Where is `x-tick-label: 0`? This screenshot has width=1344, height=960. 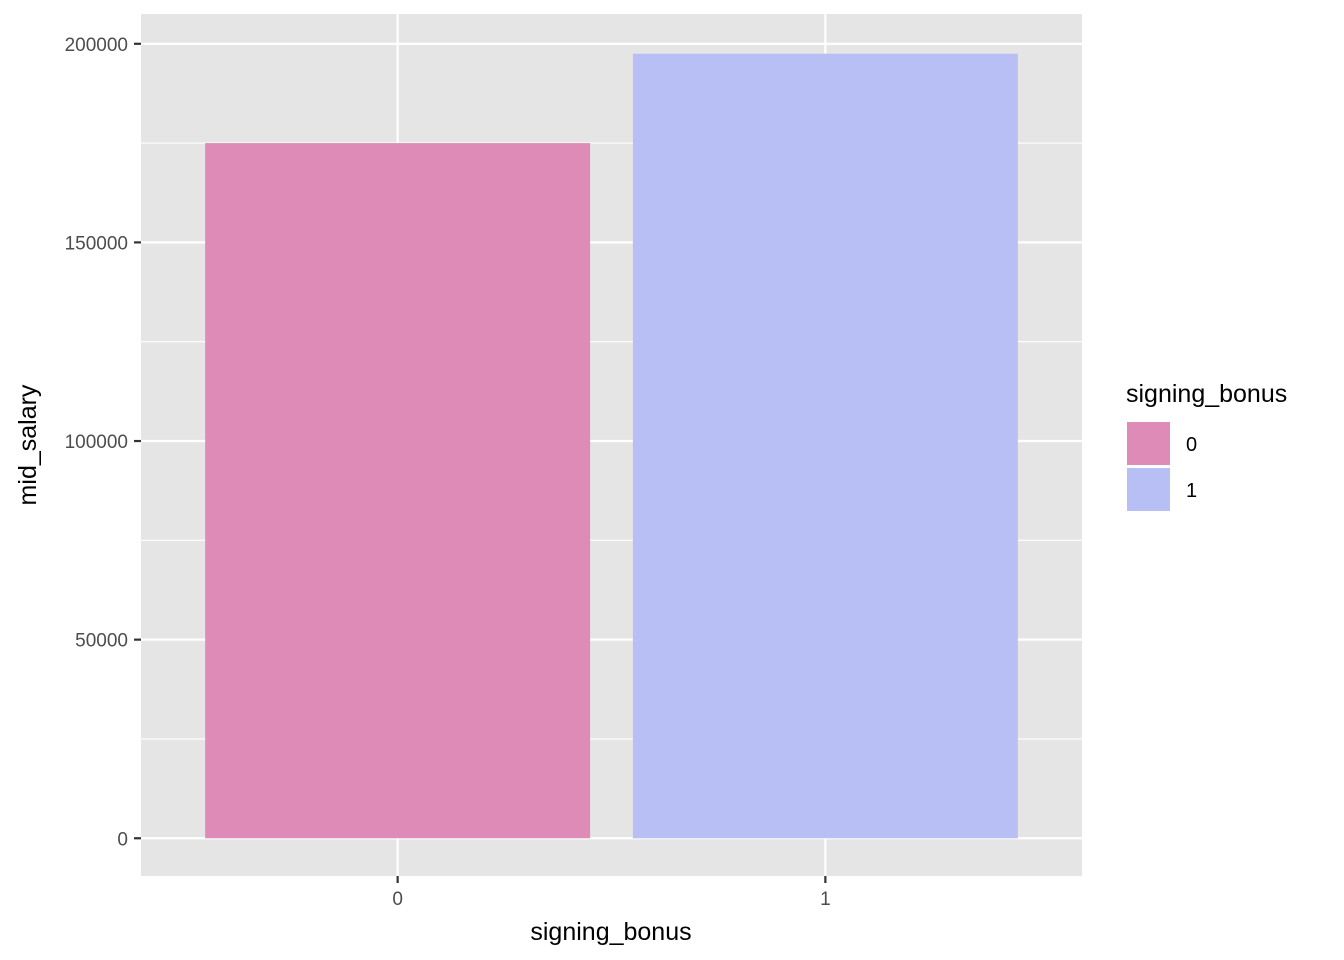 x-tick-label: 0 is located at coordinates (397, 899).